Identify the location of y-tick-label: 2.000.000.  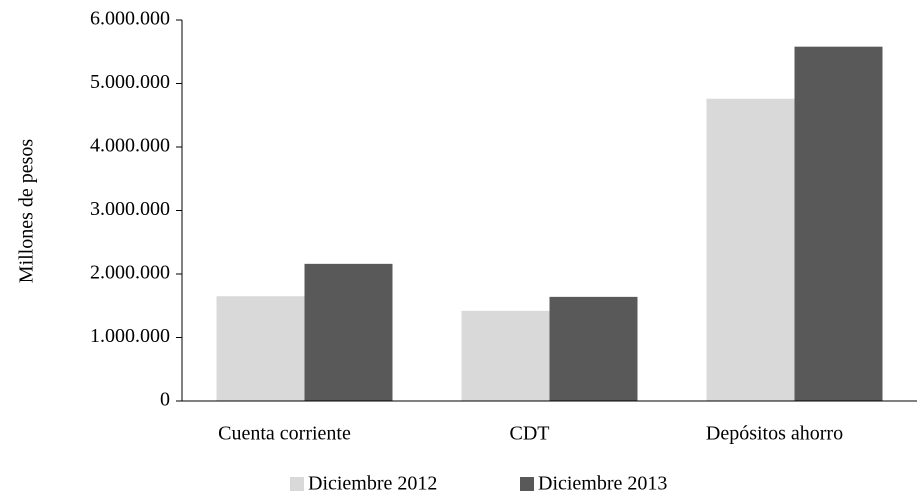
(130, 273).